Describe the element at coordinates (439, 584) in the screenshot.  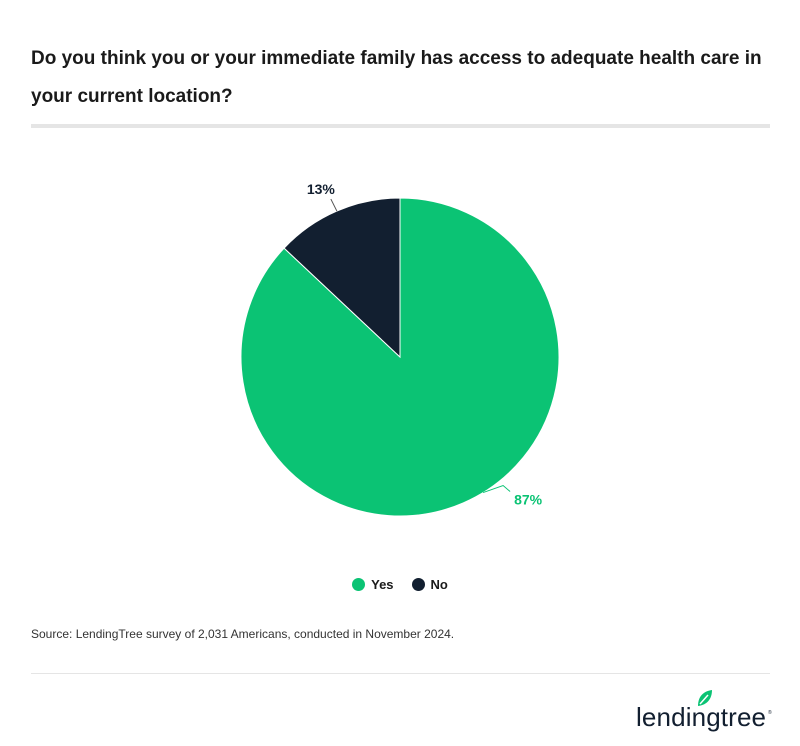
I see `legend-label-no: No` at that location.